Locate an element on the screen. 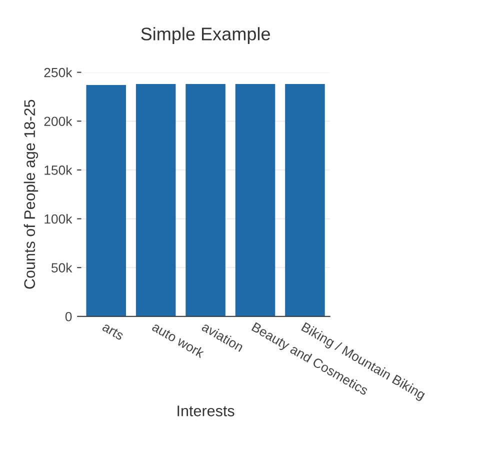 The image size is (478, 452). y-tick-label: 150k is located at coordinates (58, 170).